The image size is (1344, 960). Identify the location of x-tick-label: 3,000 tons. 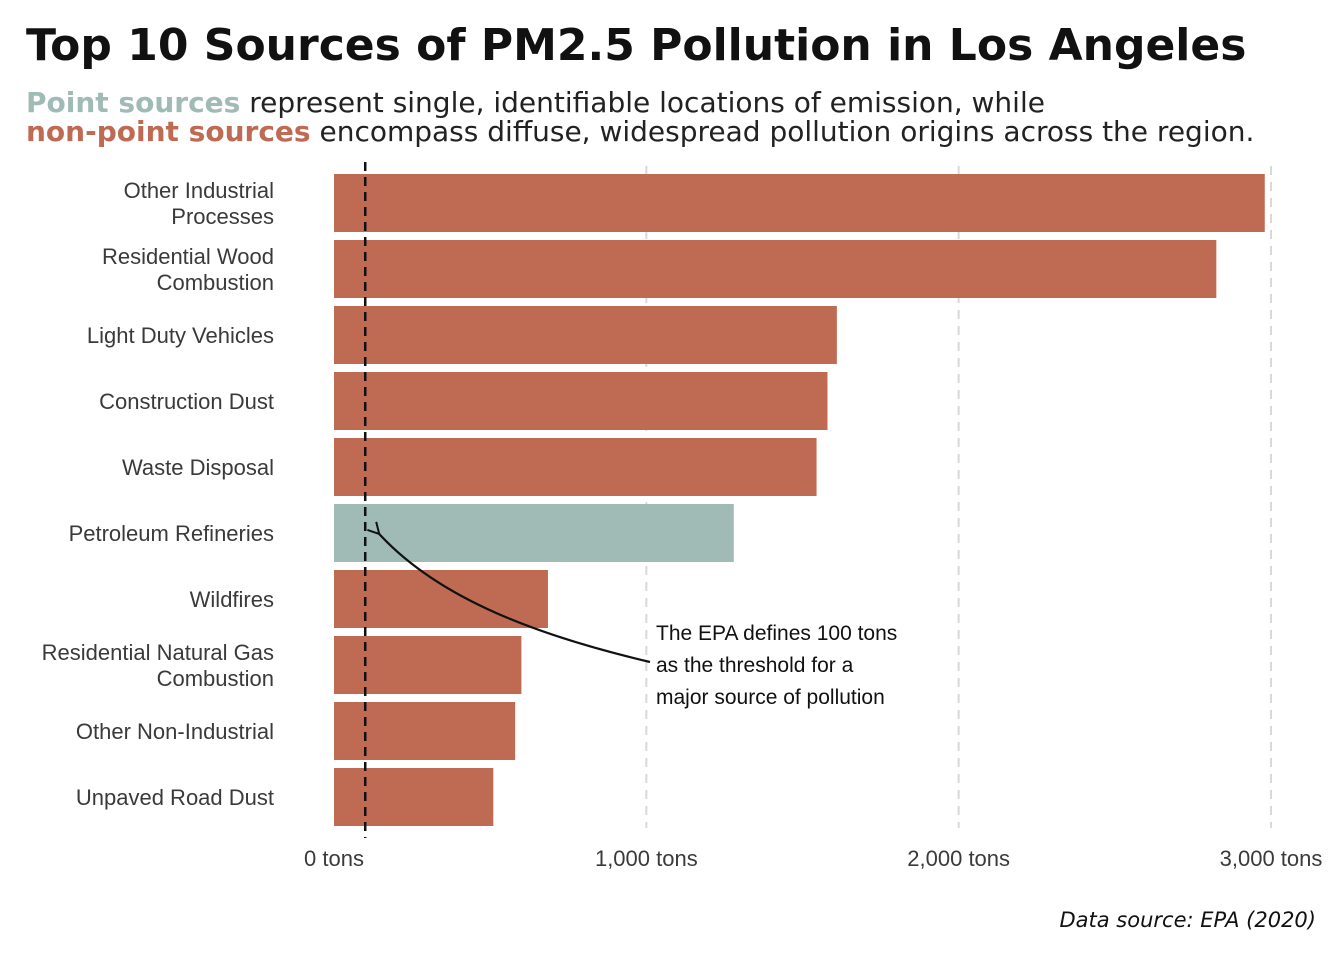
(1271, 858).